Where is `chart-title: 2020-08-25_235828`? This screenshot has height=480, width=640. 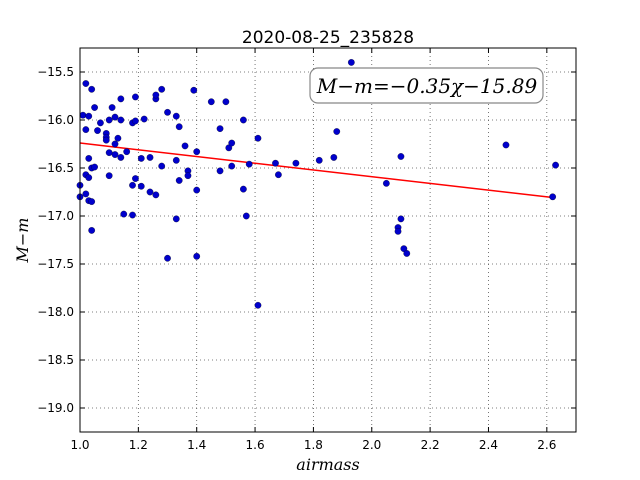 chart-title: 2020-08-25_235828 is located at coordinates (328, 38).